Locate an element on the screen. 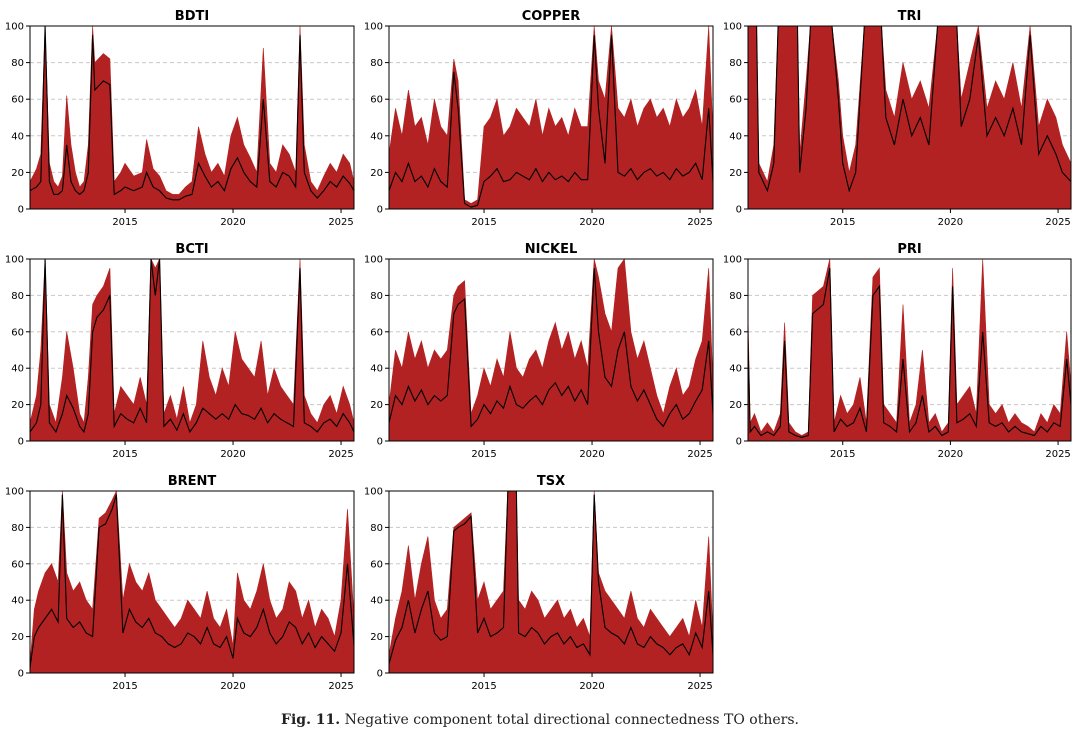 The height and width of the screenshot is (741, 1080). chart-title: BDTI is located at coordinates (192, 16).